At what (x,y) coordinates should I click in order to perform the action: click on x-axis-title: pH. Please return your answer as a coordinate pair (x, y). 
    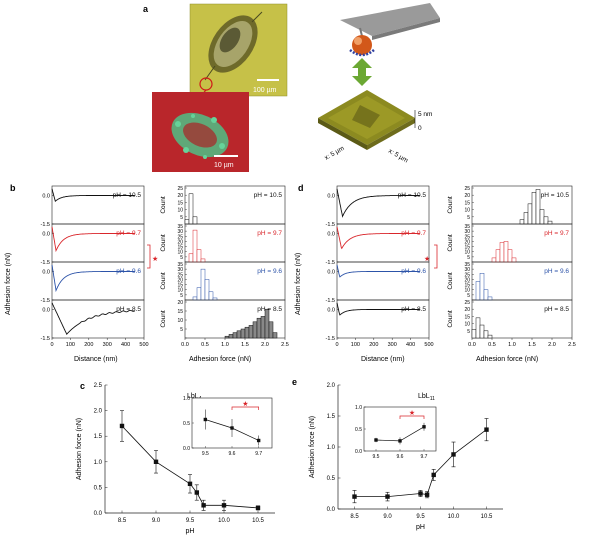
    Looking at the image, I should click on (420, 527).